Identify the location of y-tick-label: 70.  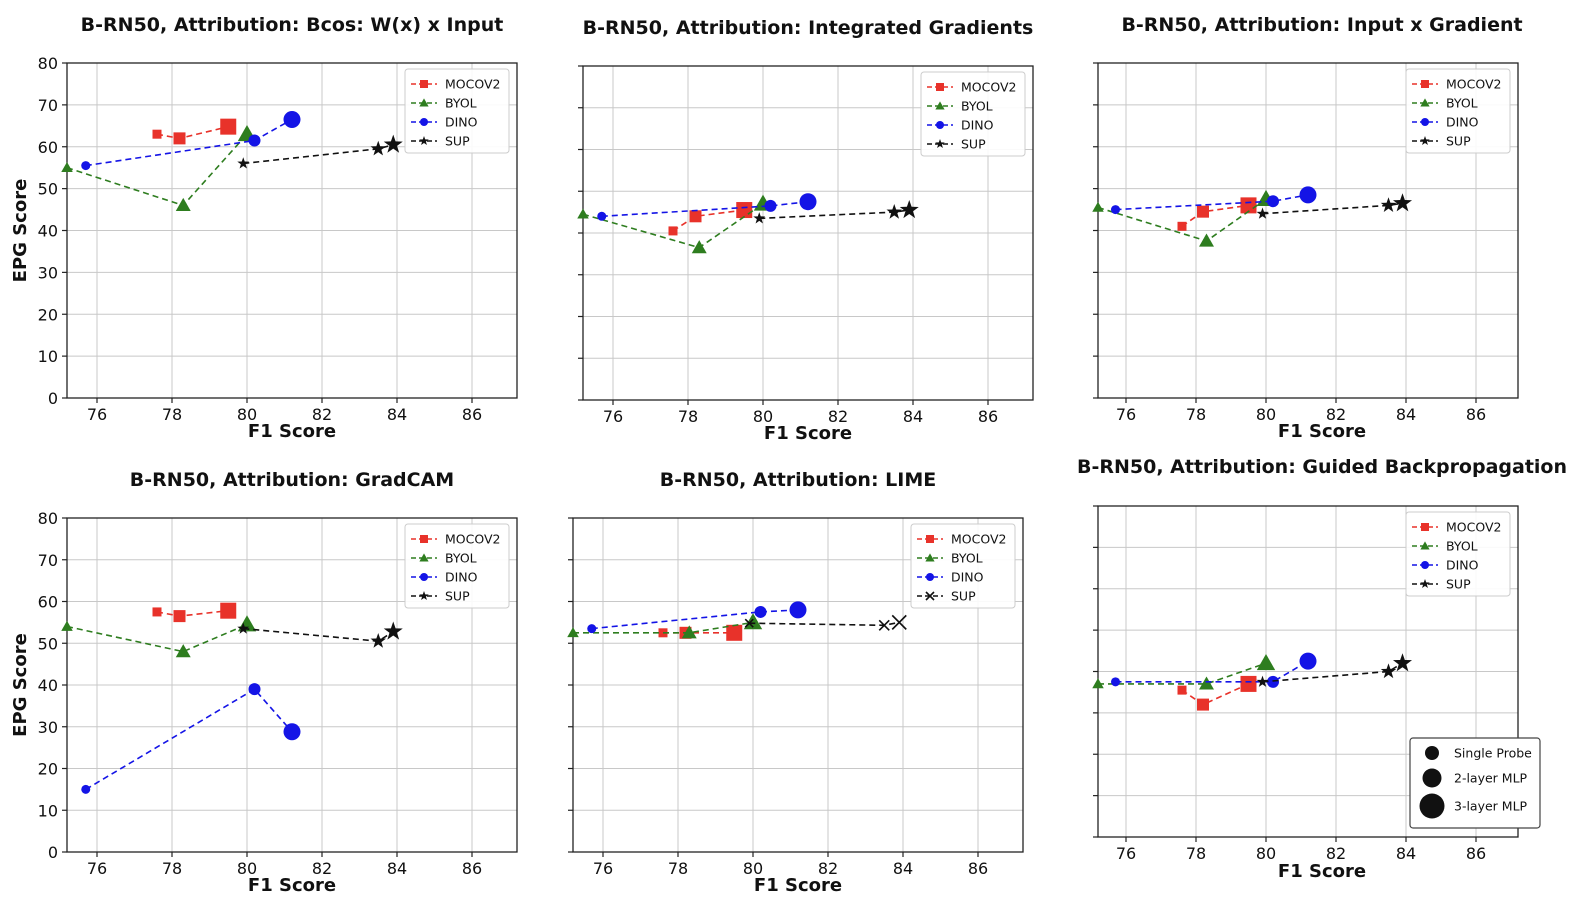
(48, 105).